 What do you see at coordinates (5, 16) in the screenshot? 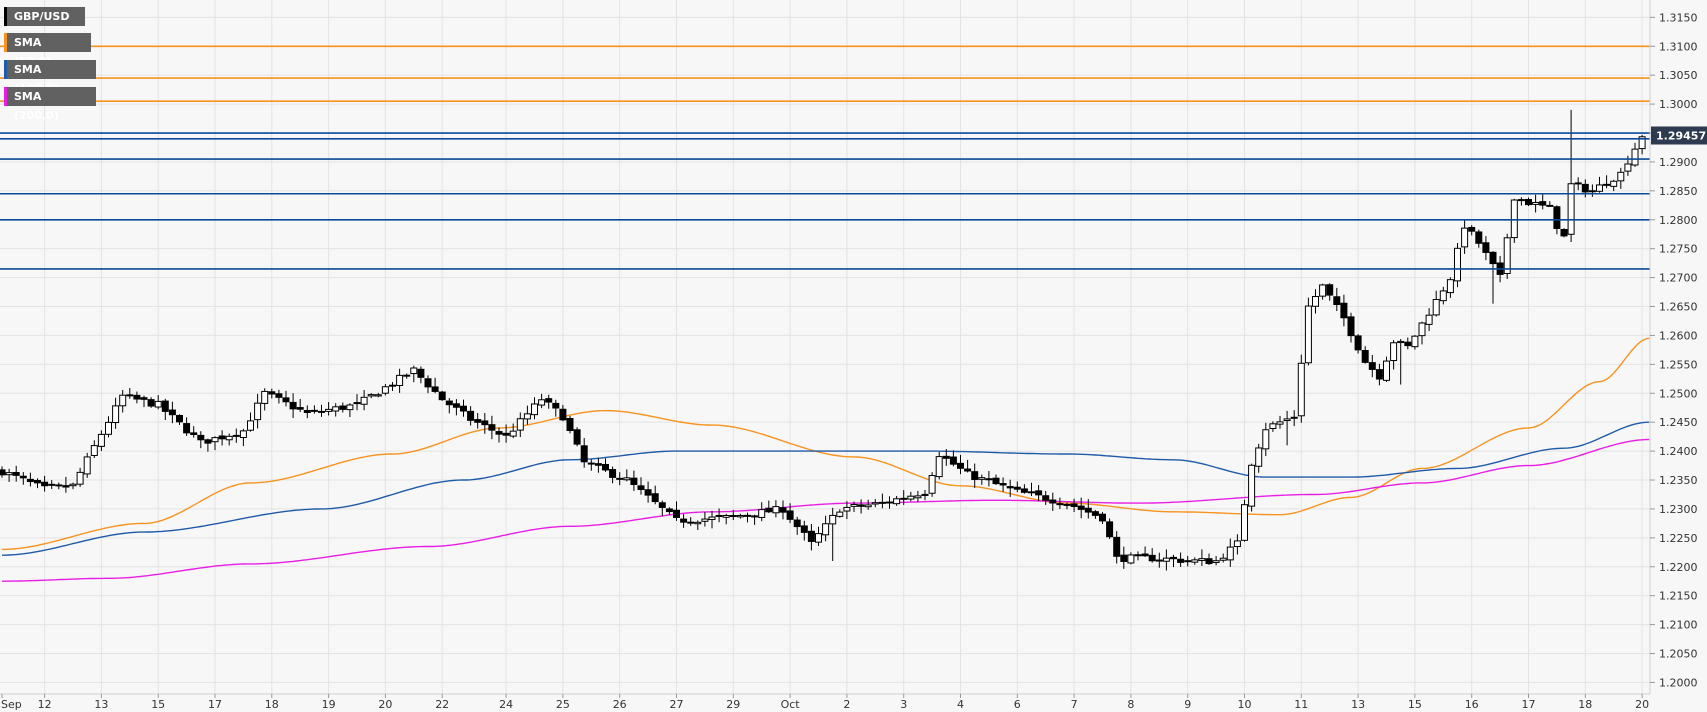
I see `legend-swatch` at bounding box center [5, 16].